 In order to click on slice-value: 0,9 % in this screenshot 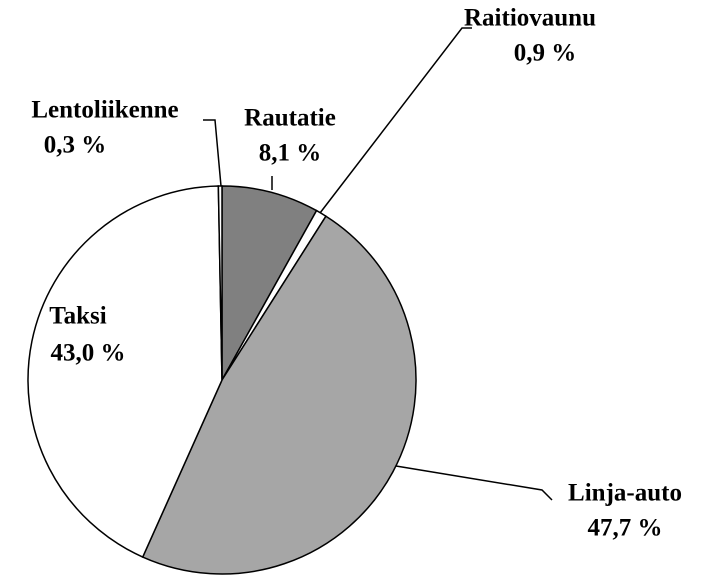, I will do `click(545, 53)`.